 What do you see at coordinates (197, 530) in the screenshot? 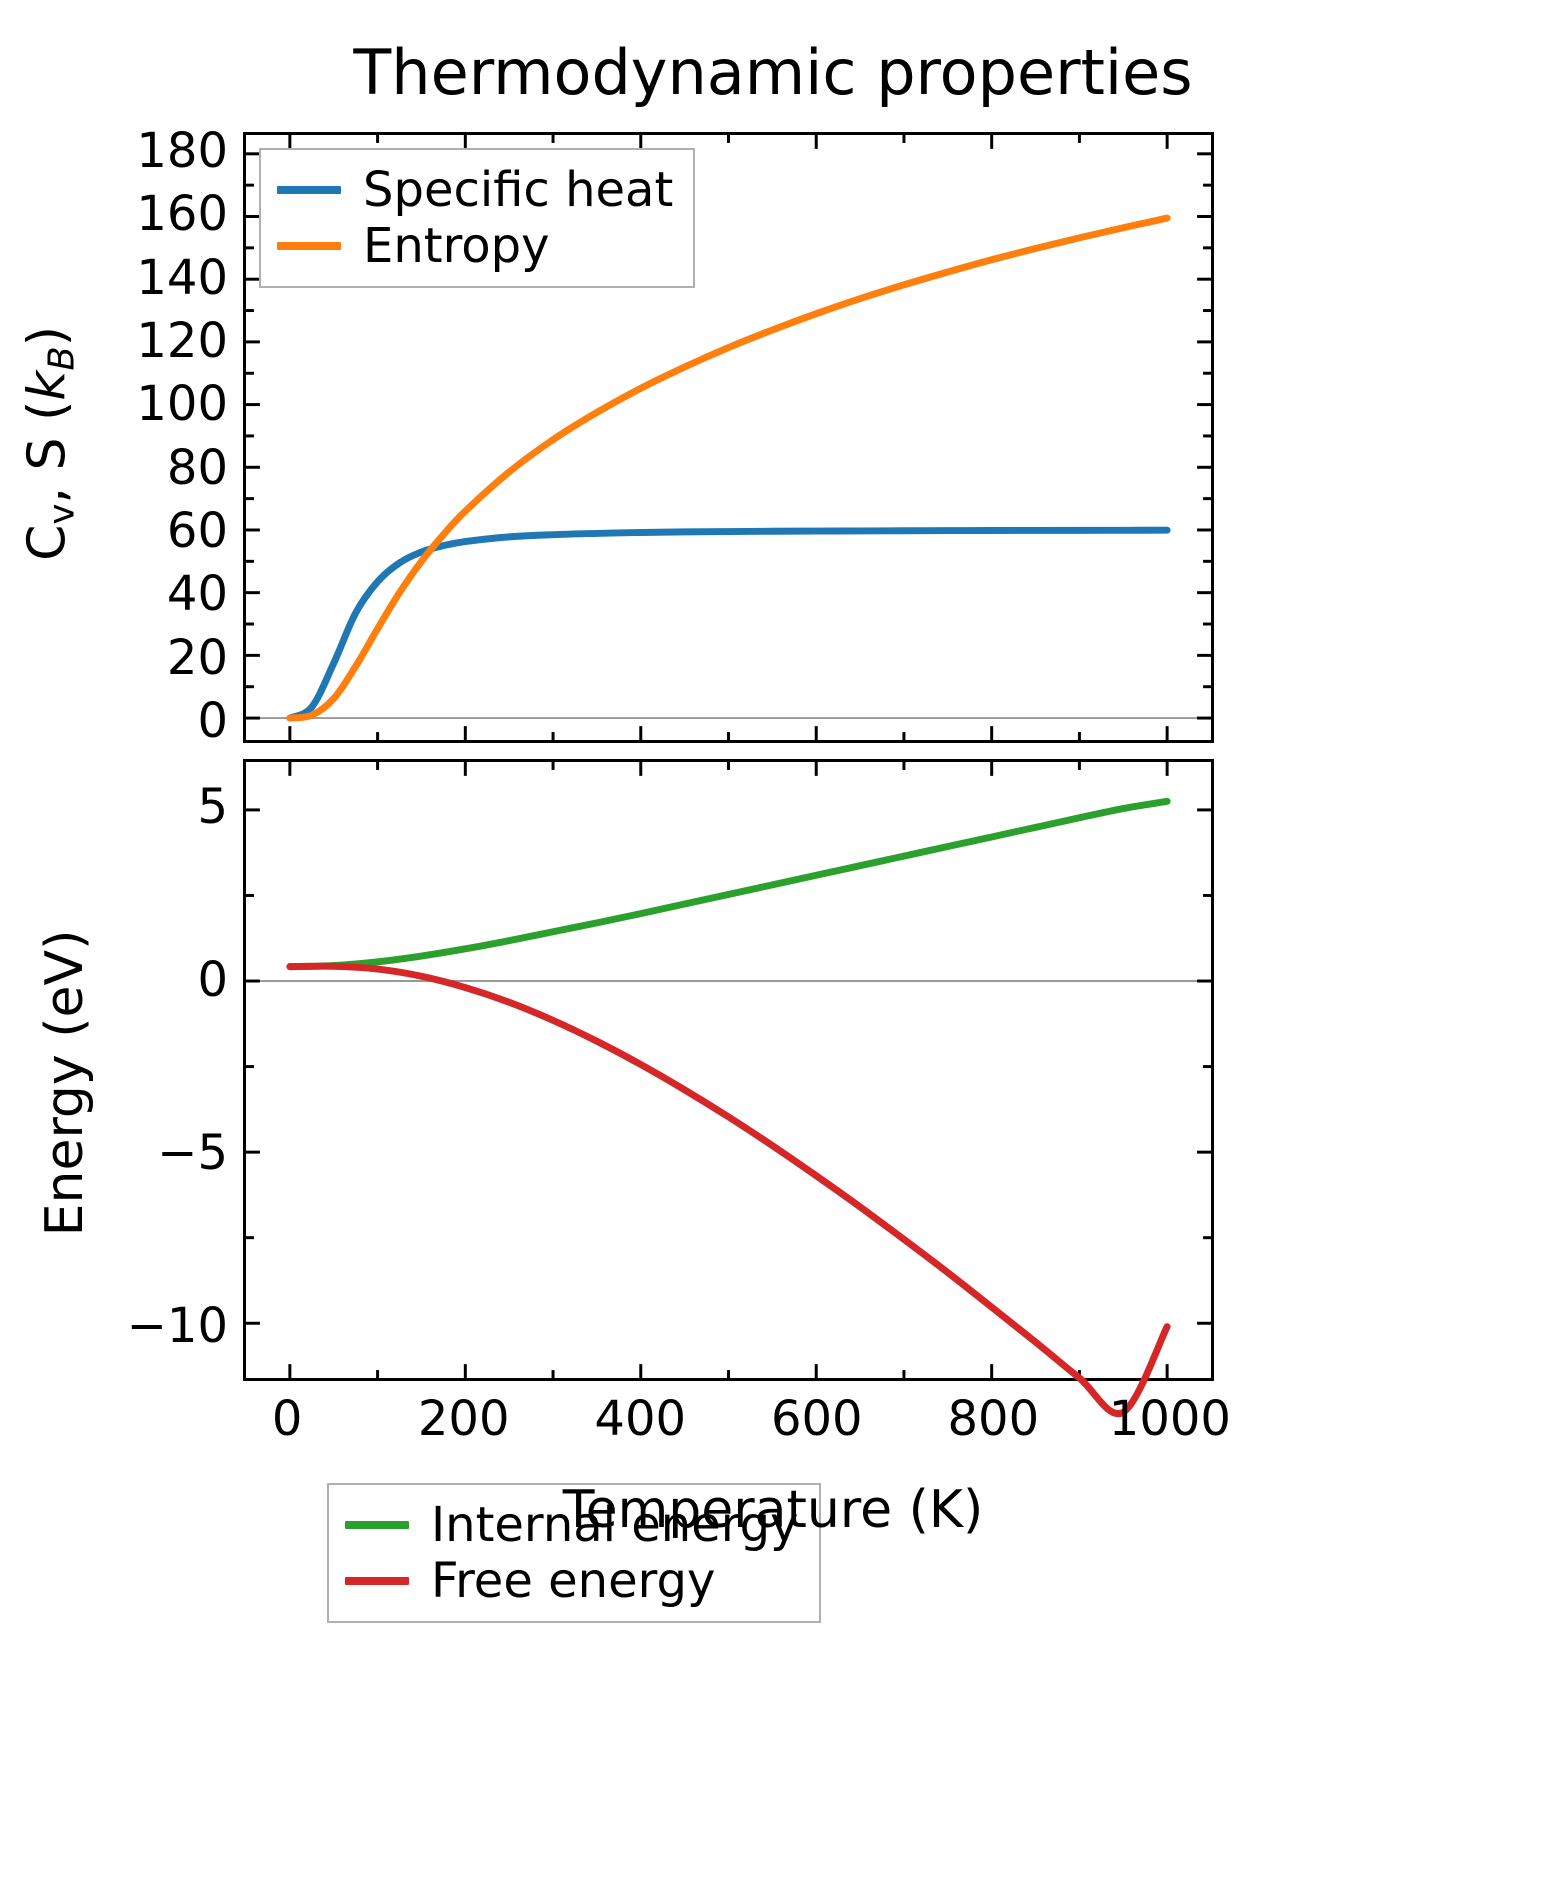
I see `ytick-label: 60` at bounding box center [197, 530].